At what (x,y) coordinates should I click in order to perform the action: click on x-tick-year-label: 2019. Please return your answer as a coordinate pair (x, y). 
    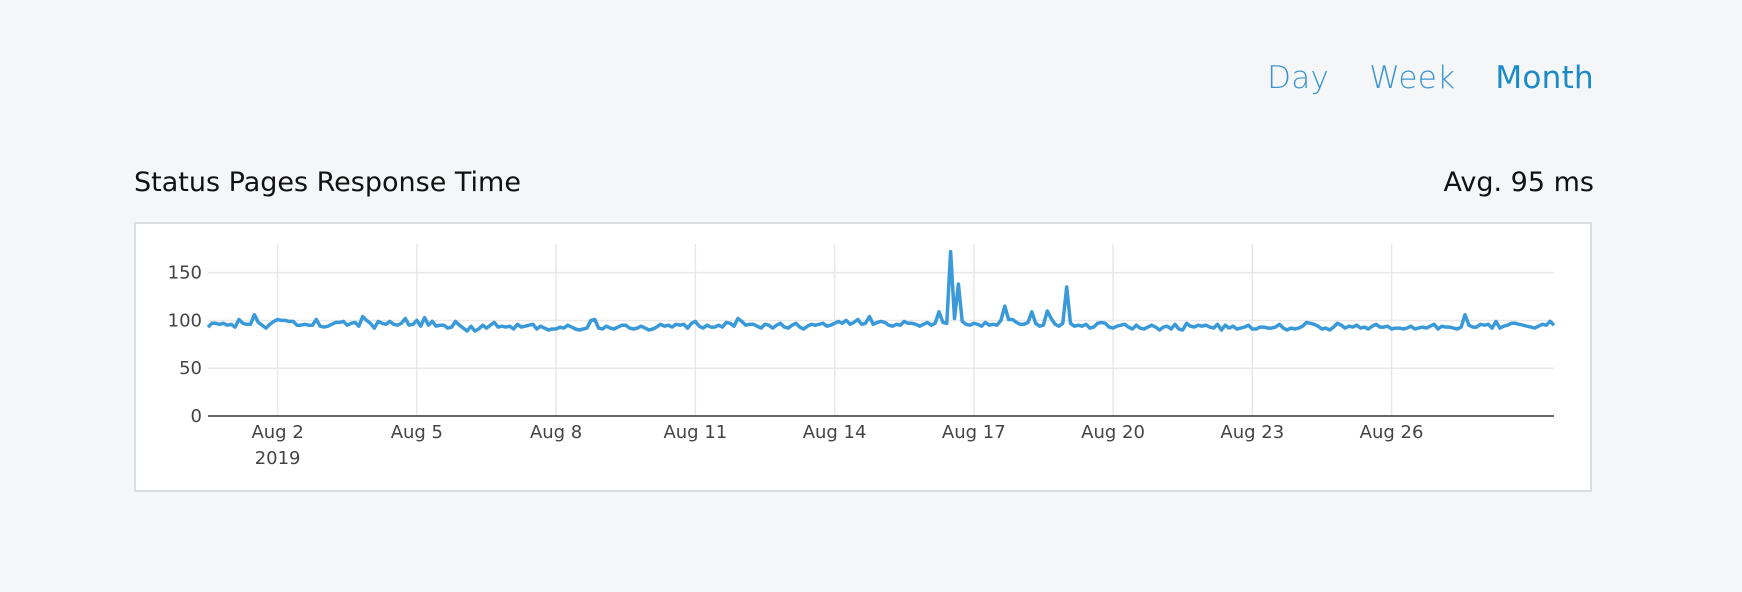
    Looking at the image, I should click on (278, 458).